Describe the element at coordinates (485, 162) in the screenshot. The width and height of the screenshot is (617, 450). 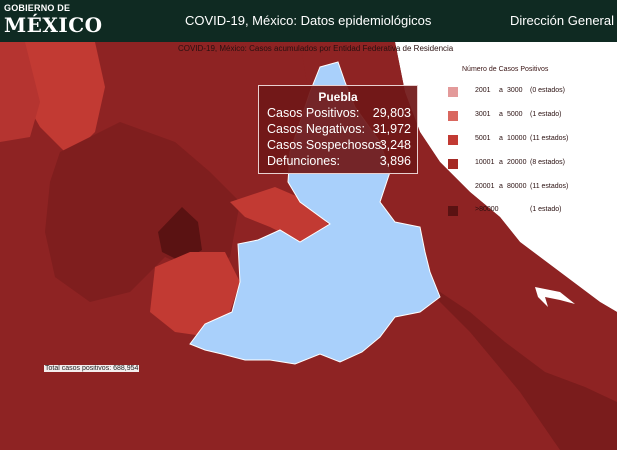
I see `legend-from: 10001` at that location.